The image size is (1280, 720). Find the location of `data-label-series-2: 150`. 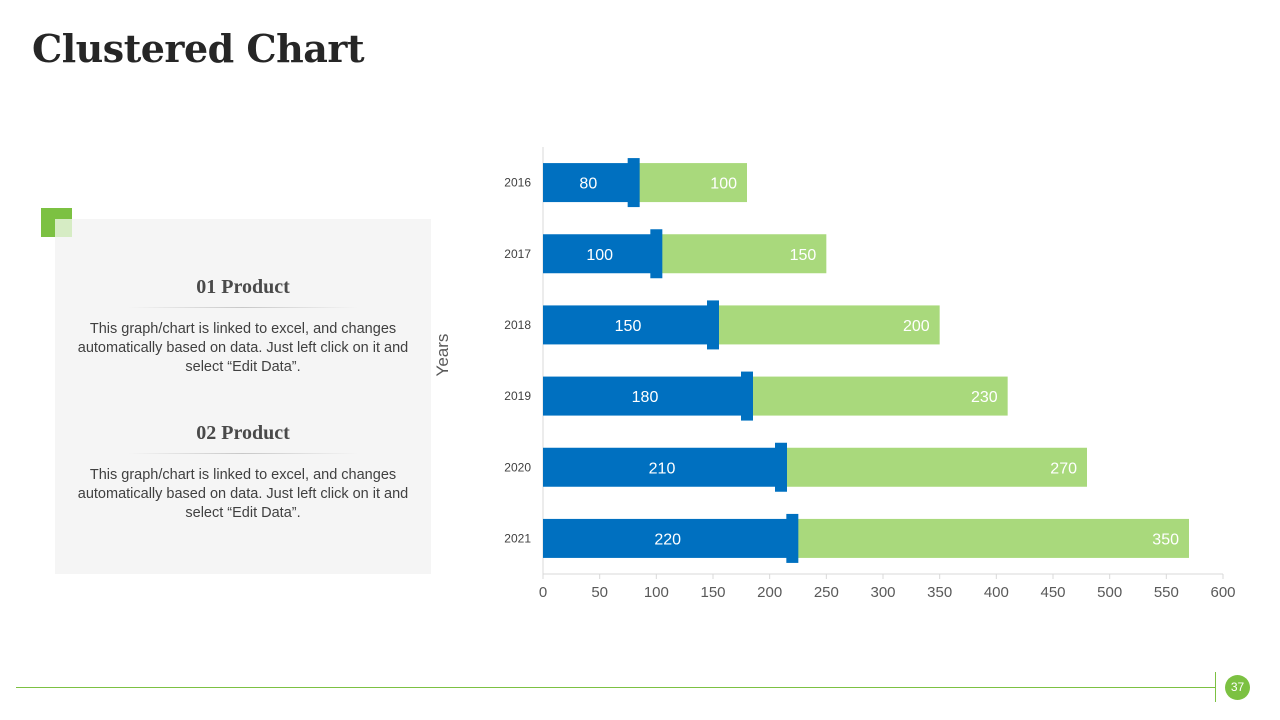

data-label-series-2: 150 is located at coordinates (803, 255).